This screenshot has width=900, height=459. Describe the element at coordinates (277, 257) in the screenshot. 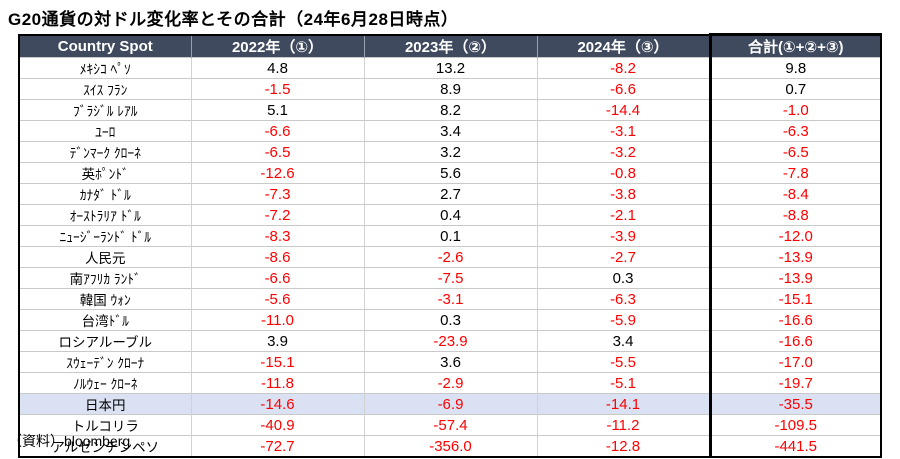

I see `value-cell-2022: -8.6` at that location.